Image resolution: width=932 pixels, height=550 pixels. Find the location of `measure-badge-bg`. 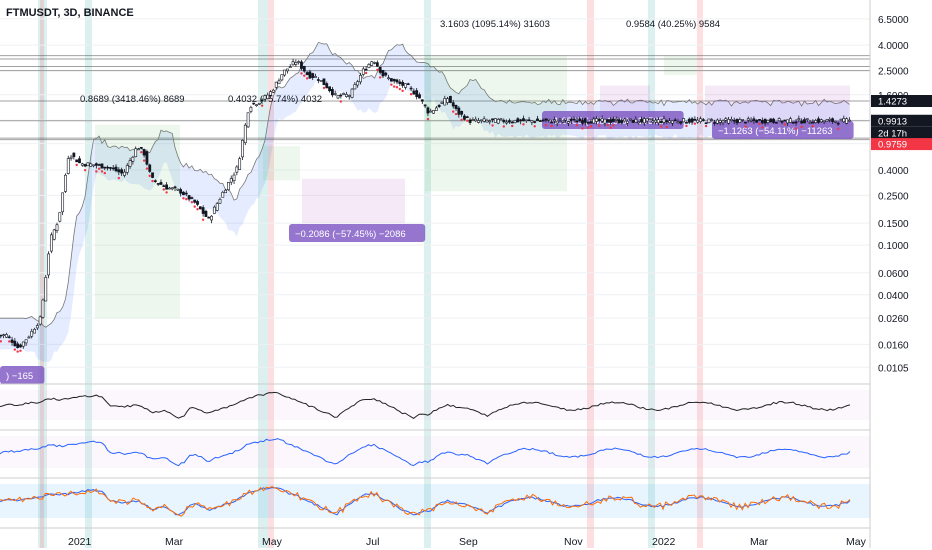

measure-badge-bg is located at coordinates (783, 130).